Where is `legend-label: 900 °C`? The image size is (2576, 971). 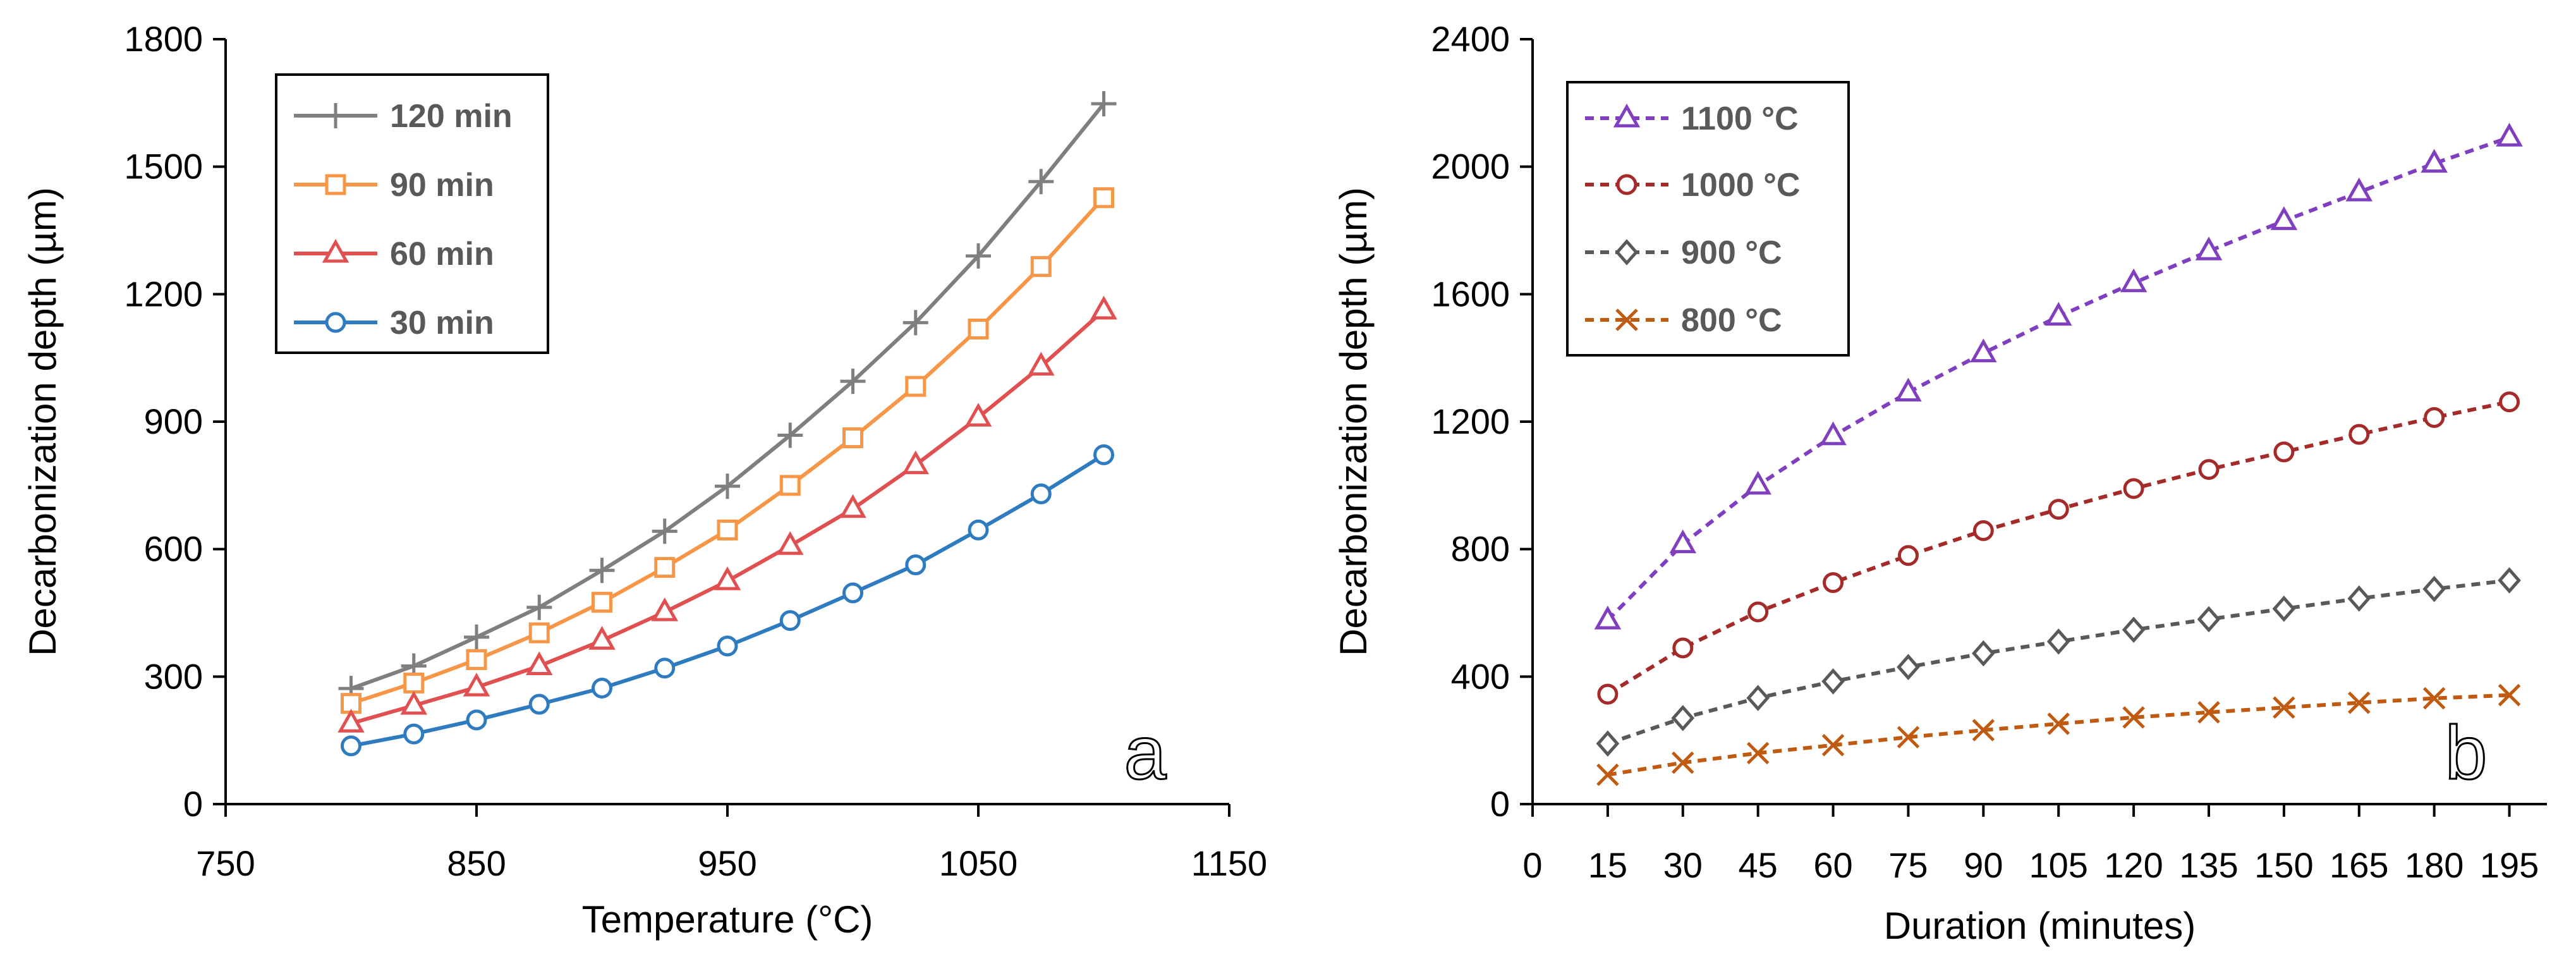
legend-label: 900 °C is located at coordinates (1732, 253).